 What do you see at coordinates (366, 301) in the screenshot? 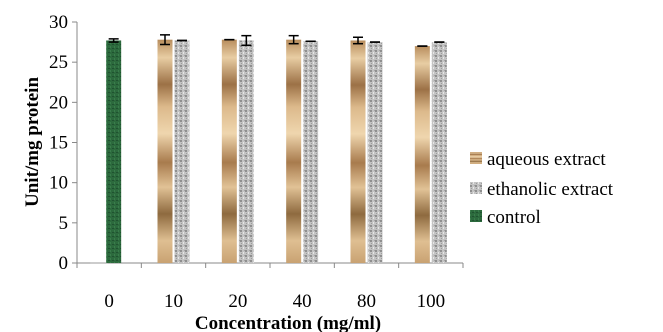
I see `x-tick-label: 80` at bounding box center [366, 301].